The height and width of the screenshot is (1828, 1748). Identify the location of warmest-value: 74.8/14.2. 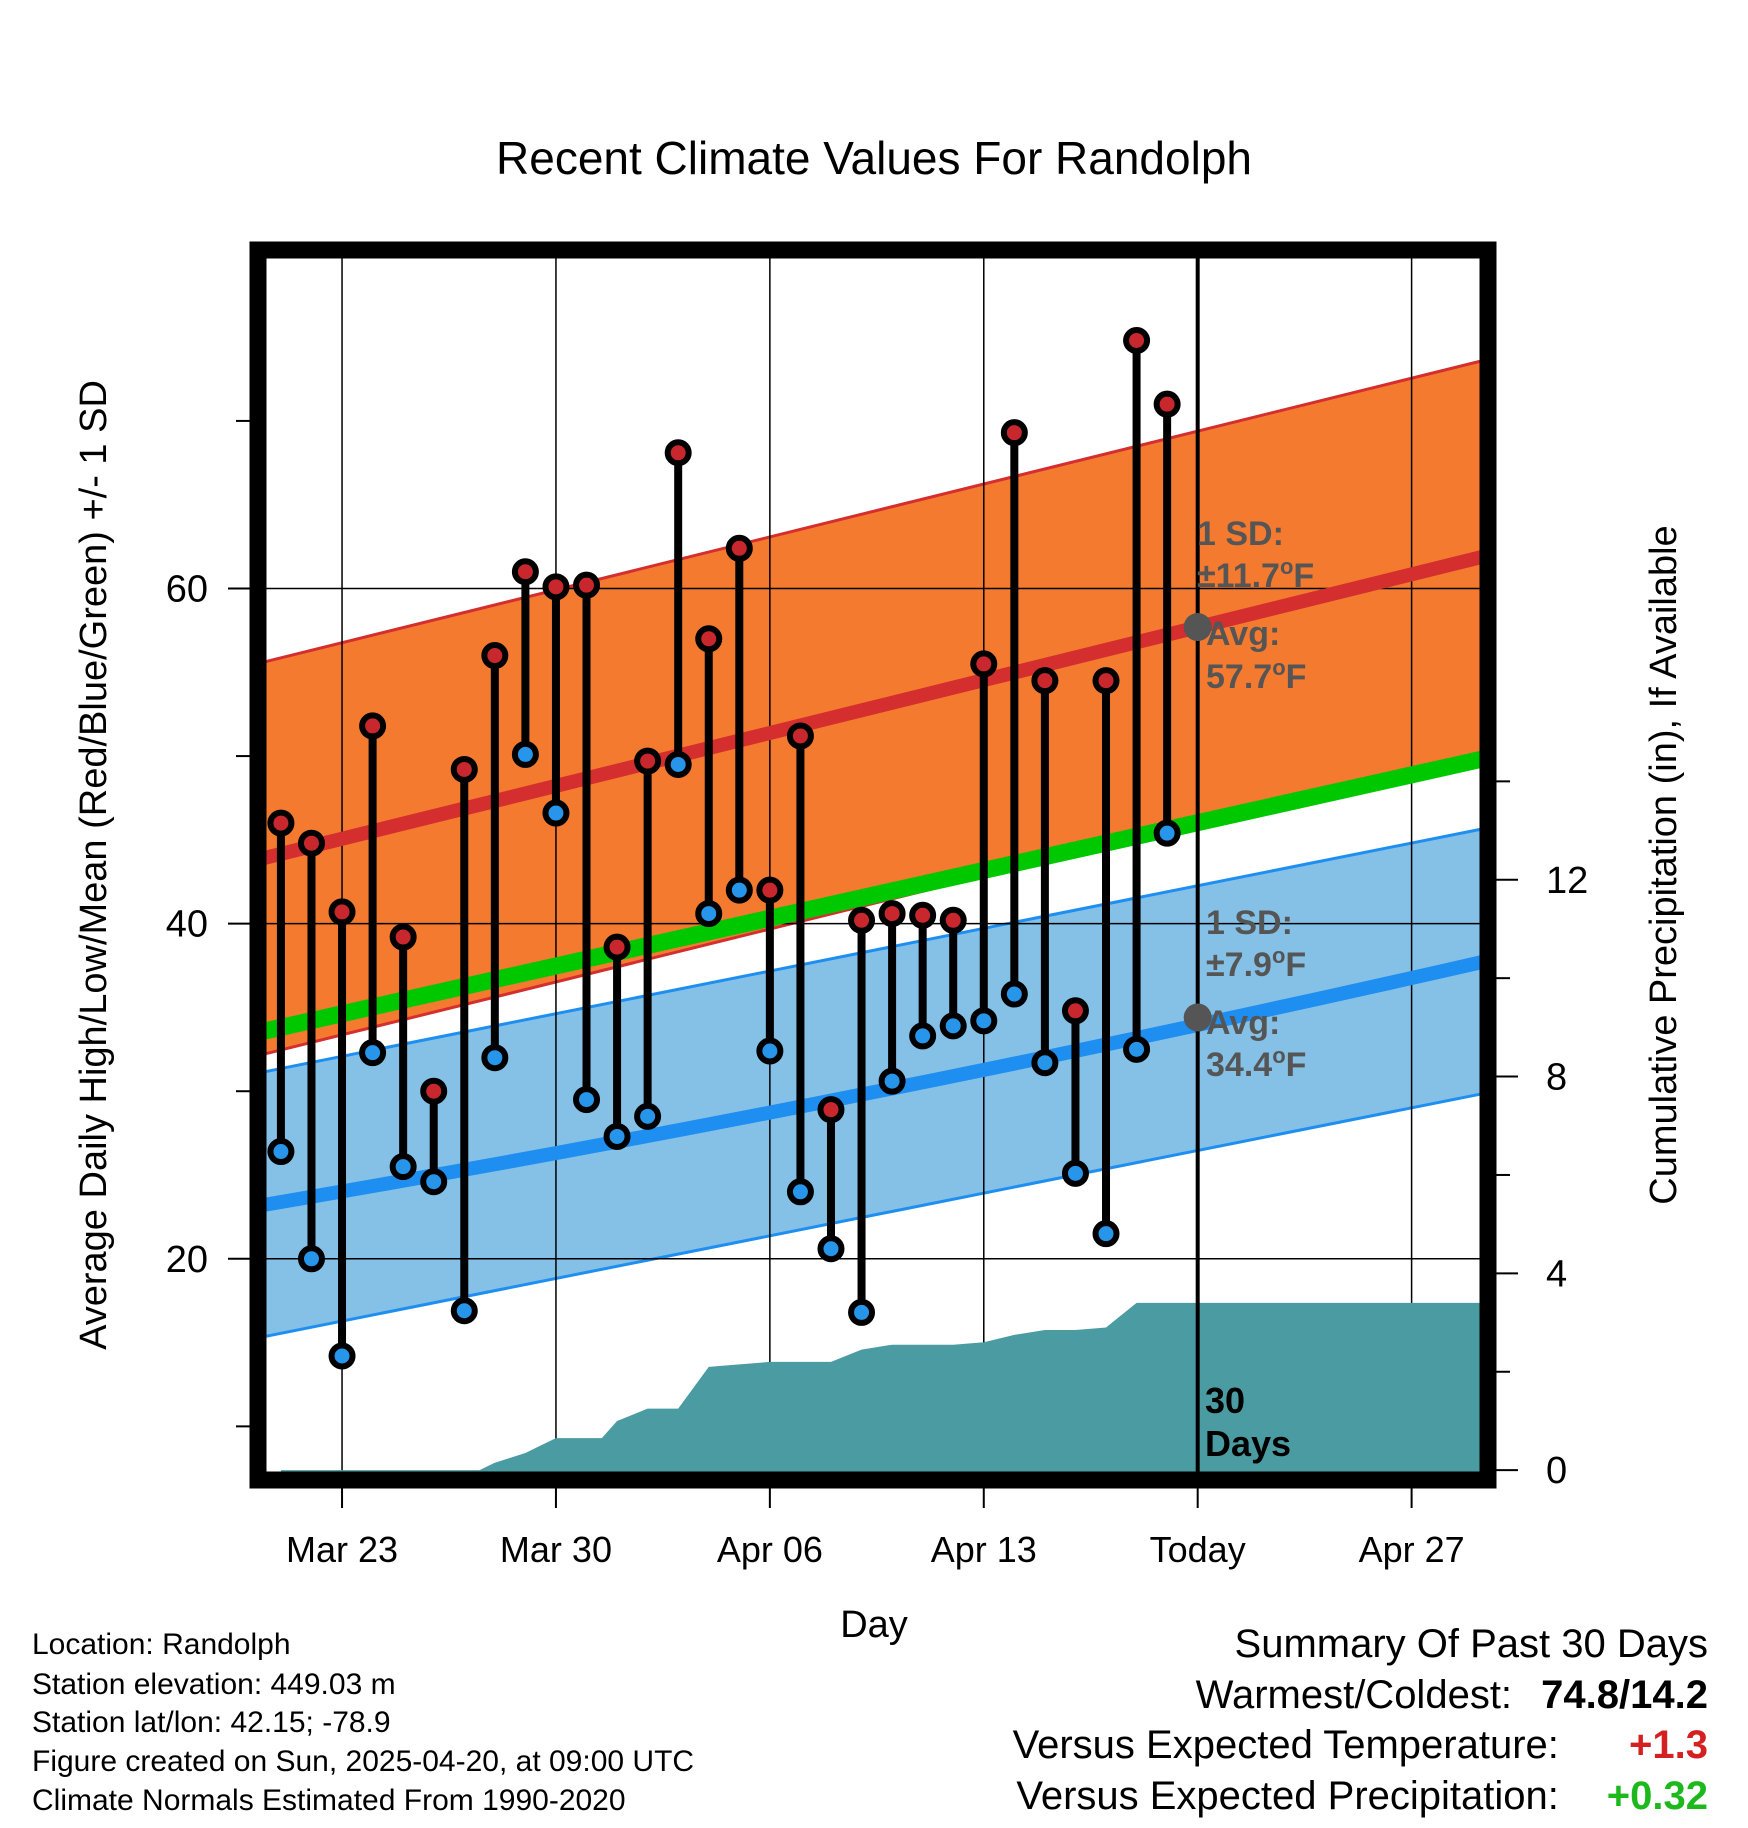
(1624, 1695).